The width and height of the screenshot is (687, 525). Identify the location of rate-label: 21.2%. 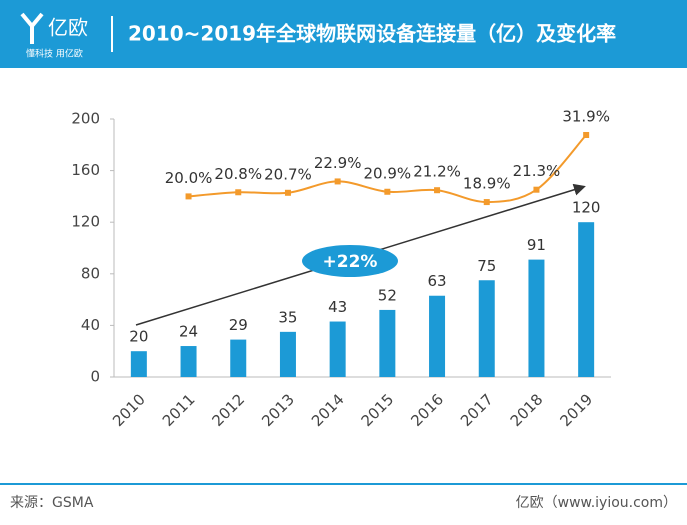
(437, 172).